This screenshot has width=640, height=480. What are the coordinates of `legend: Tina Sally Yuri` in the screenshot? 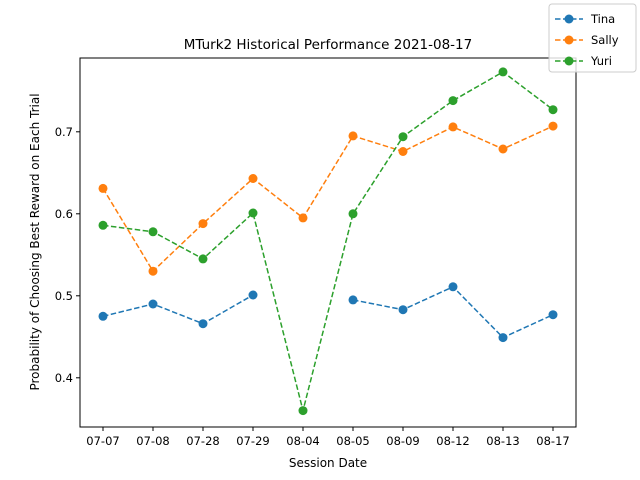 It's located at (592, 38).